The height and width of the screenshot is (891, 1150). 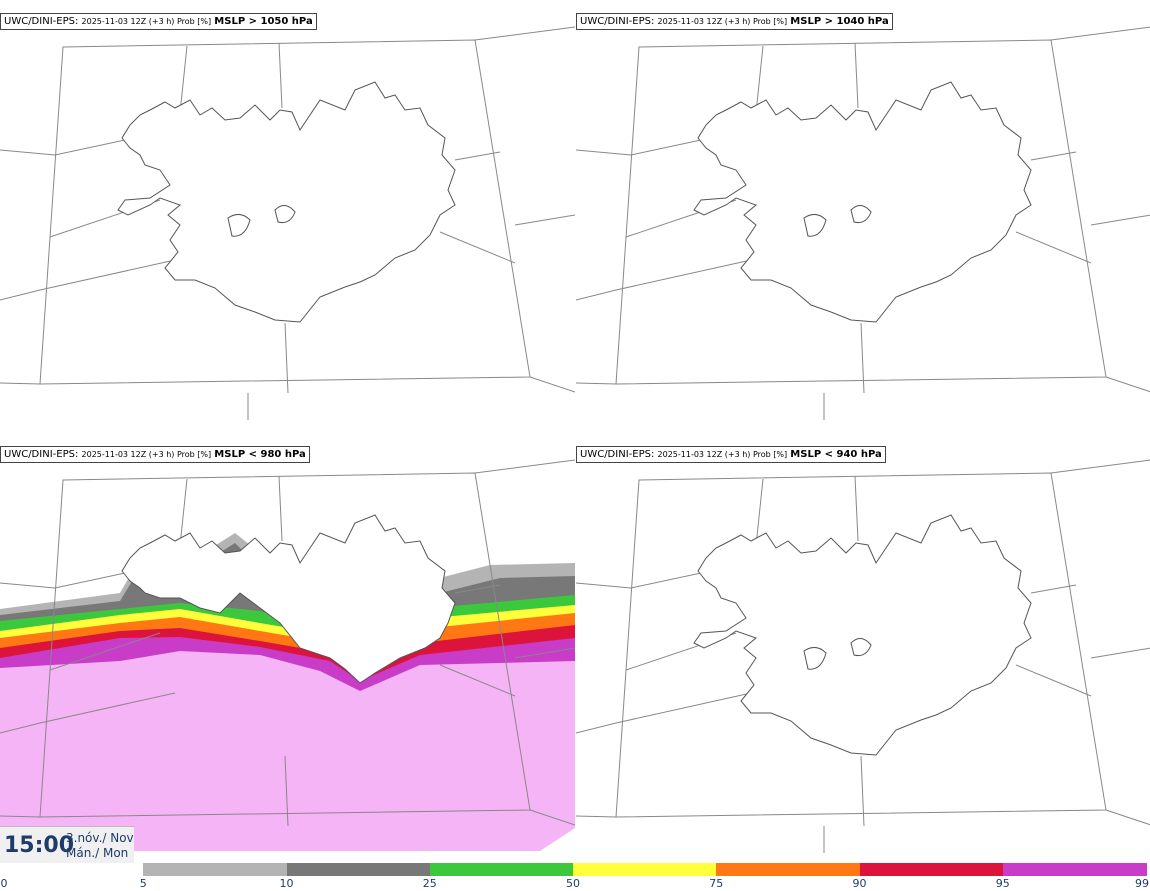 I want to click on colorbar-legend: 0 5 10 25 50 75 90 95 99, so click(x=575, y=877).